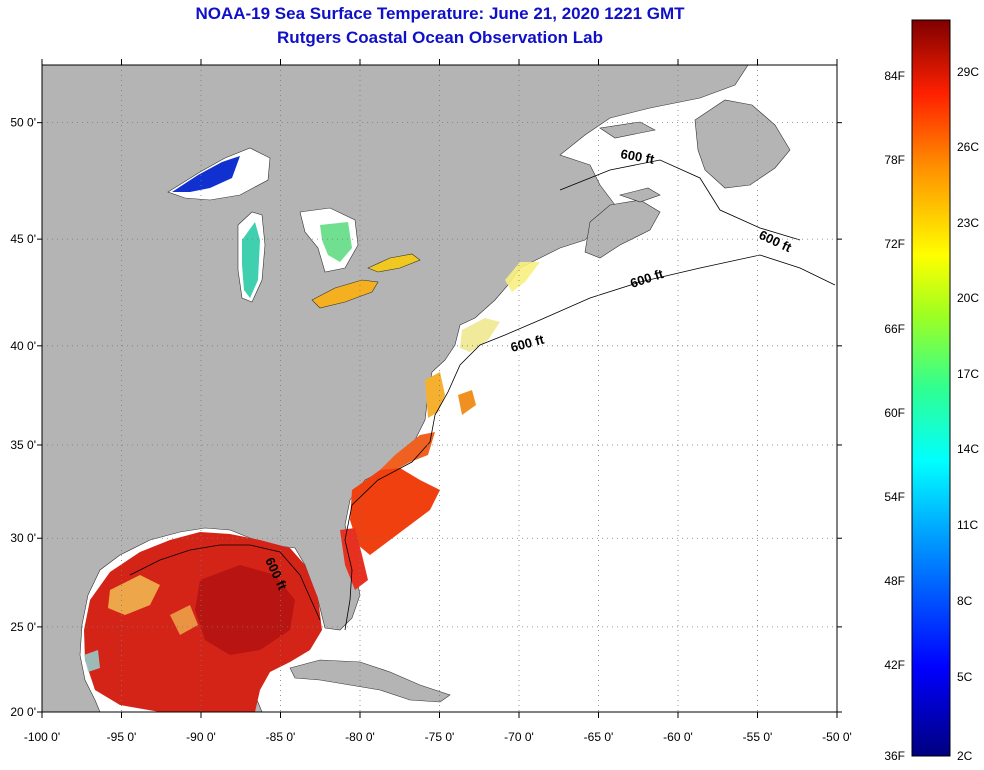 The height and width of the screenshot is (770, 984). Describe the element at coordinates (968, 223) in the screenshot. I see `colorbar-c-label: 23C` at that location.